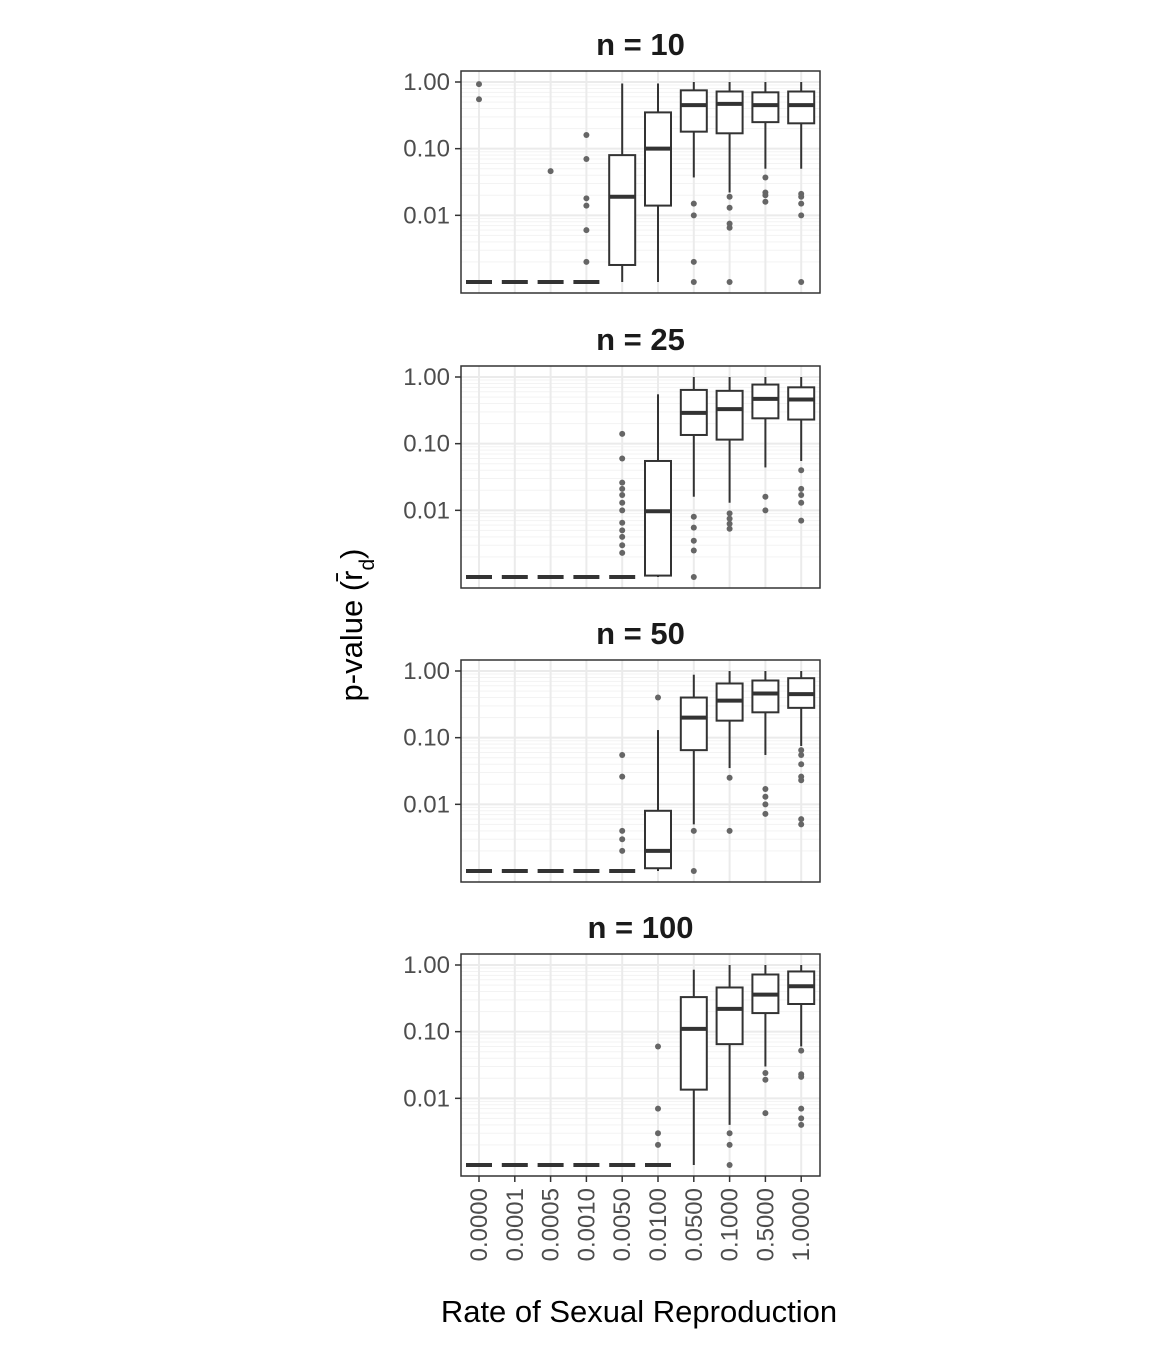 Image resolution: width=1152 pixels, height=1349 pixels. Describe the element at coordinates (515, 1224) in the screenshot. I see `x-tick-label: 0.0001` at that location.